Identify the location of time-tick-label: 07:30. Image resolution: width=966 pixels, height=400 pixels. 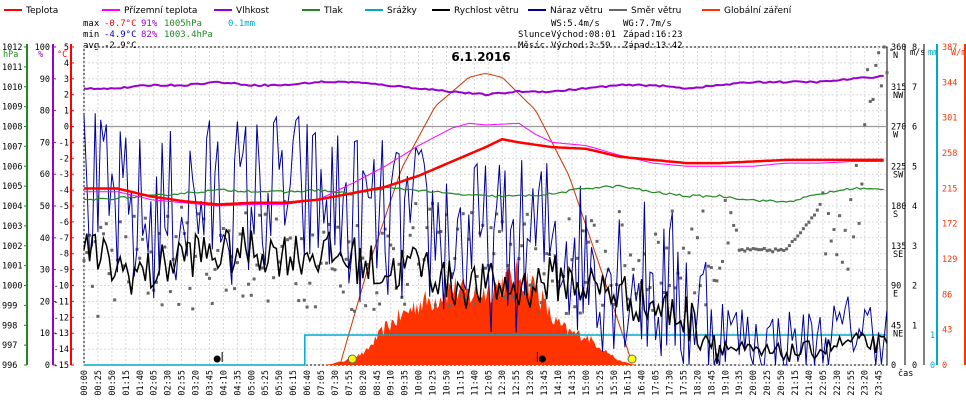
(336, 383).